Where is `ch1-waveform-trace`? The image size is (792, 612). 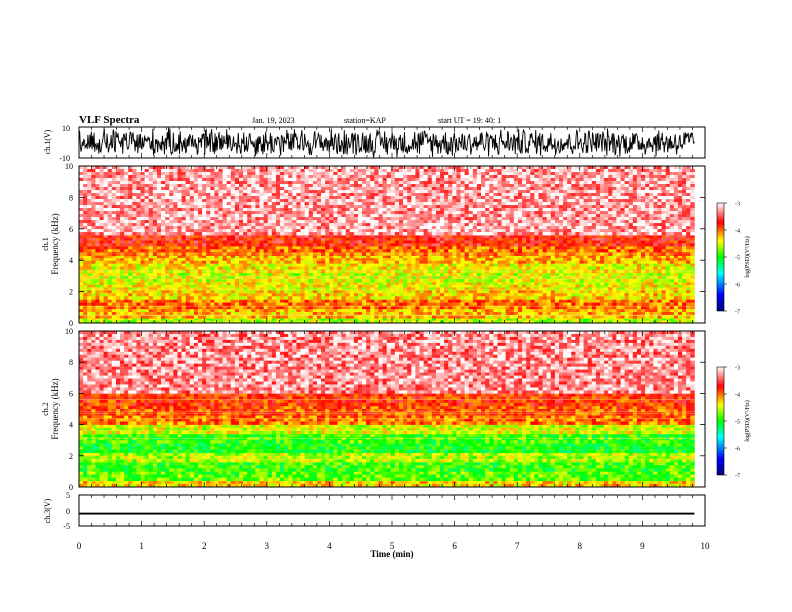
ch1-waveform-trace is located at coordinates (386, 142).